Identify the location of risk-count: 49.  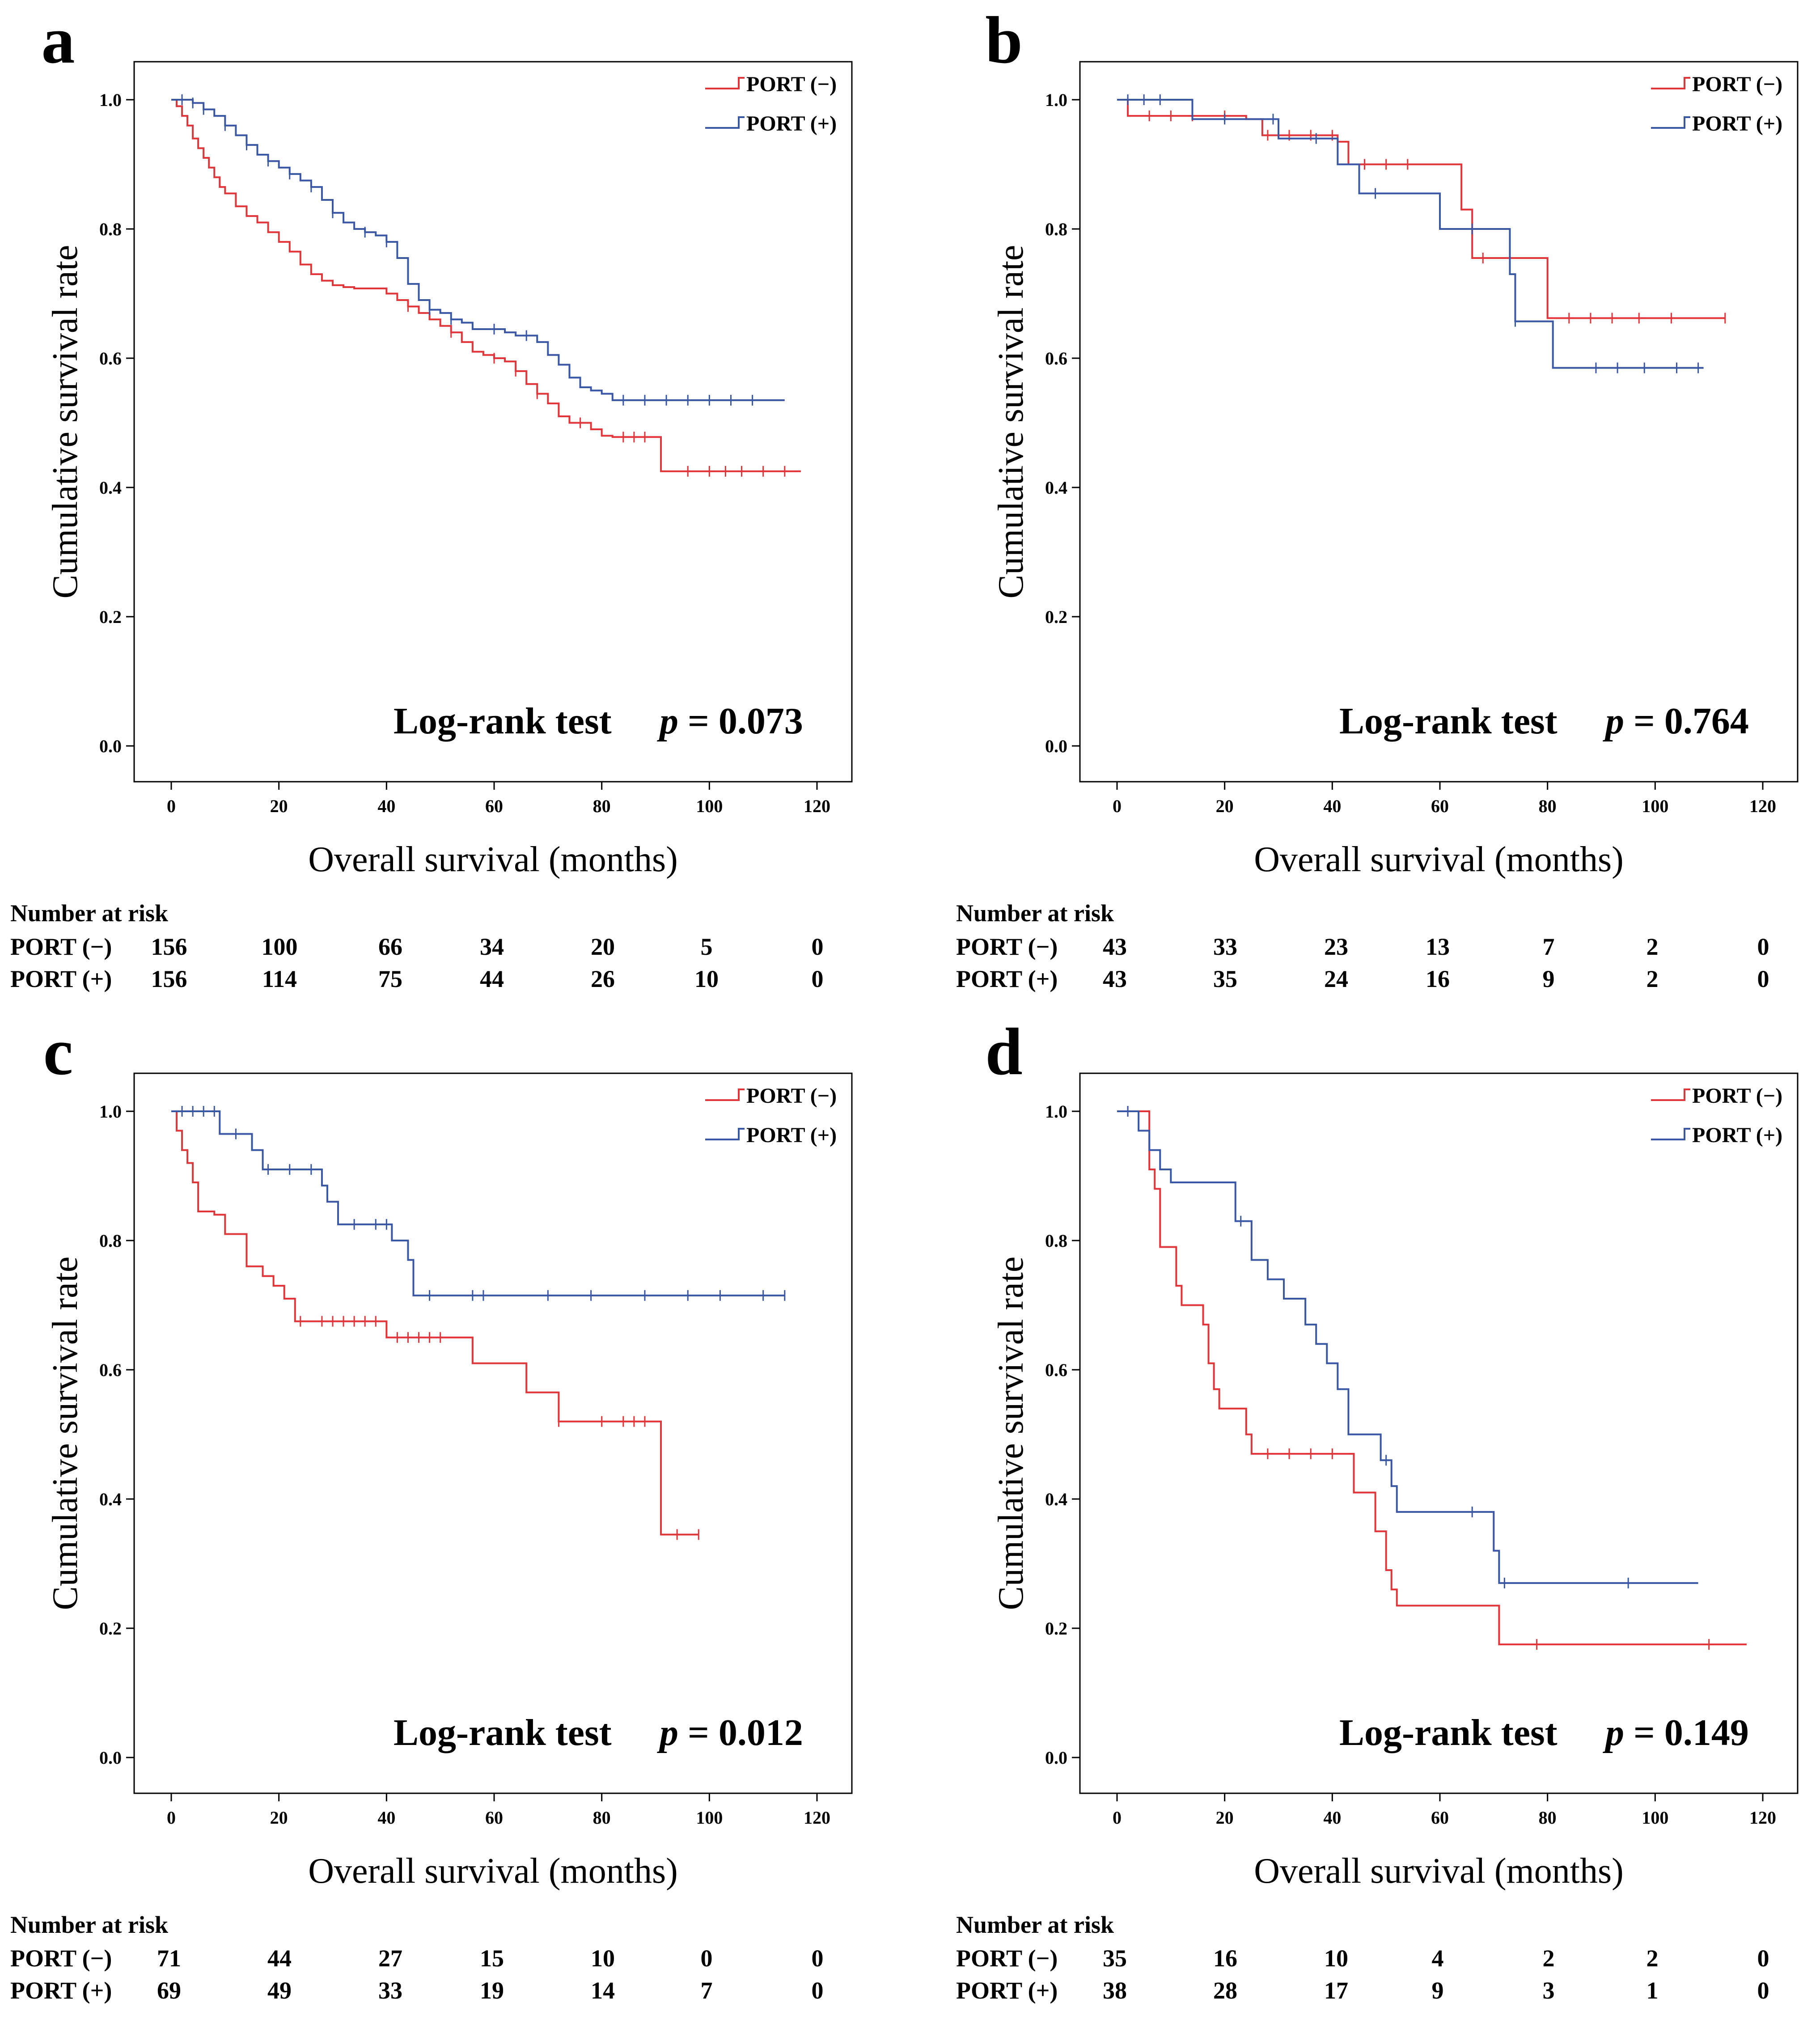
(279, 1990).